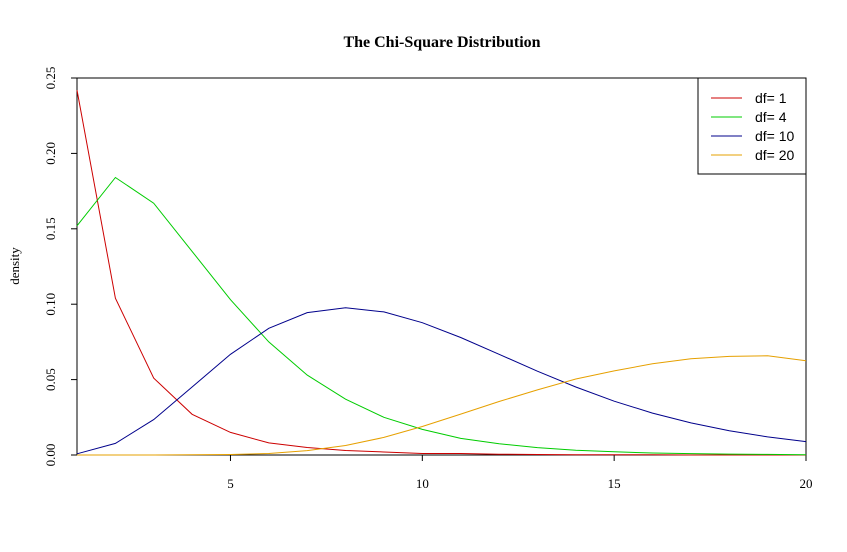 The width and height of the screenshot is (847, 552). I want to click on chart-title: The Chi-Square Distribution, so click(441, 42).